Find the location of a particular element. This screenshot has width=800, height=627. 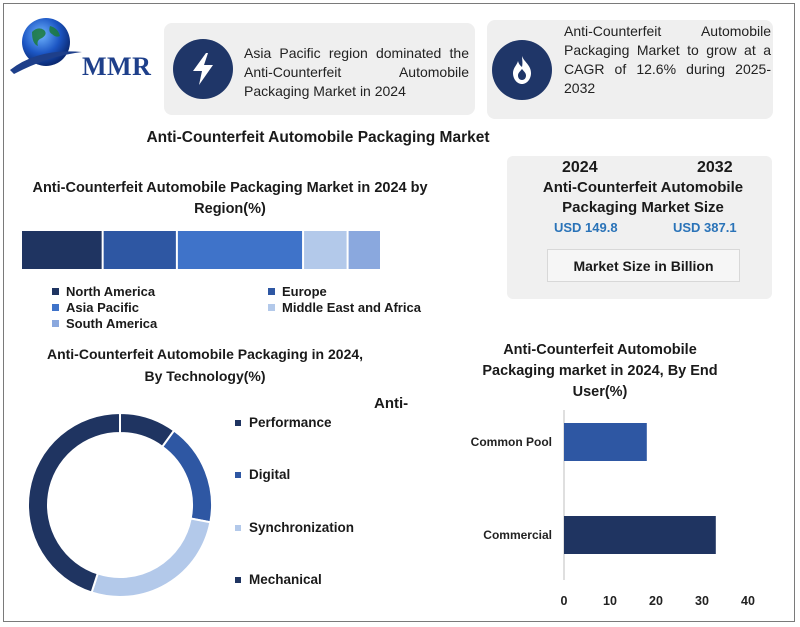

x-tick-label: 30 is located at coordinates (702, 601).